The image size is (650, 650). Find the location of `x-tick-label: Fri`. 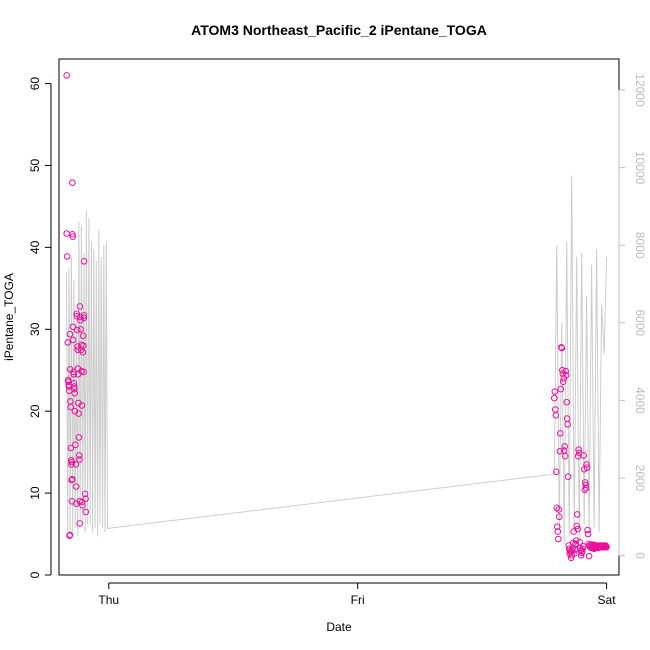

x-tick-label: Fri is located at coordinates (358, 600).